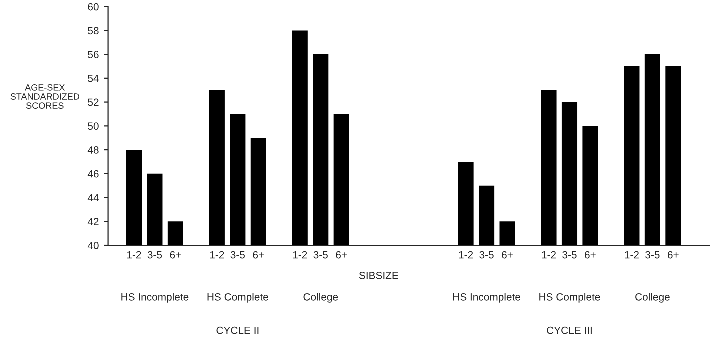 The height and width of the screenshot is (341, 722). What do you see at coordinates (93, 246) in the screenshot?
I see `y-tick-label: 40` at bounding box center [93, 246].